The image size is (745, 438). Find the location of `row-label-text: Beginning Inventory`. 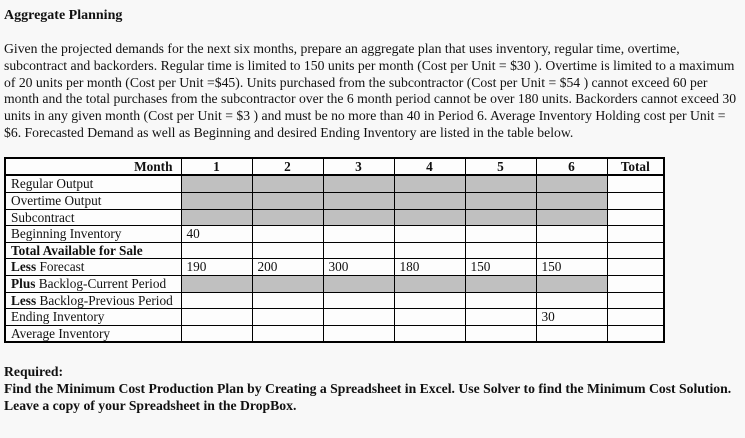

row-label-text: Beginning Inventory is located at coordinates (66, 234).